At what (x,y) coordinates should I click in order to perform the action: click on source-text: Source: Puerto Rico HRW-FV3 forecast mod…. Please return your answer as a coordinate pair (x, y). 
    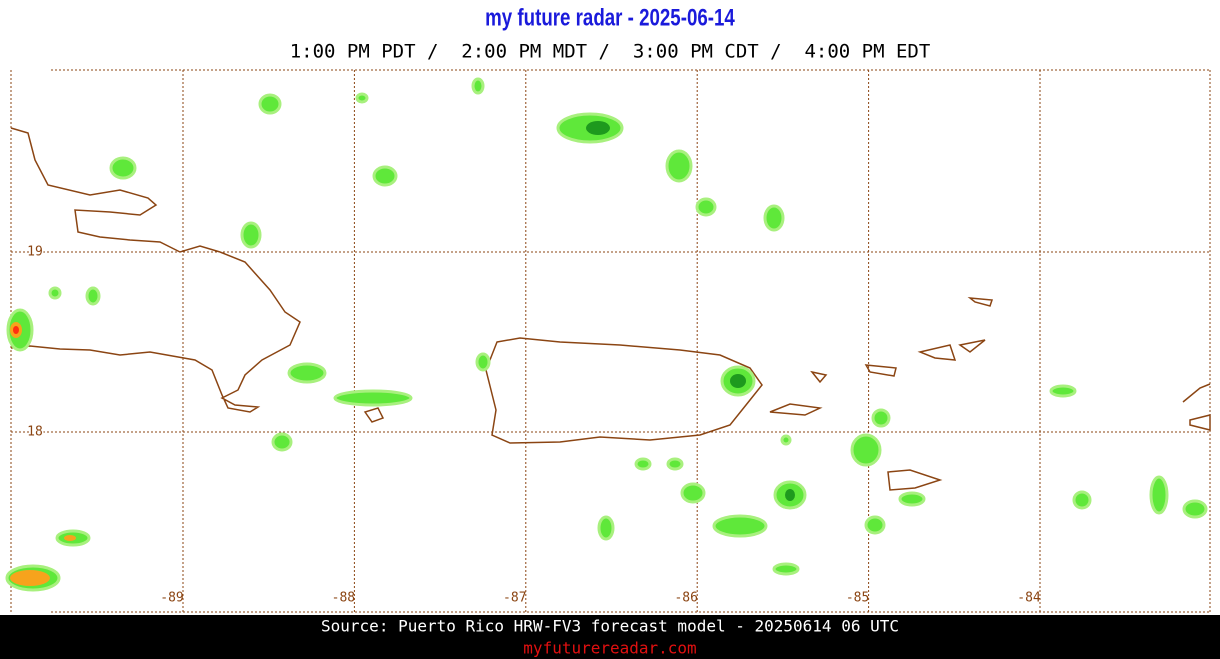
    Looking at the image, I should click on (610, 626).